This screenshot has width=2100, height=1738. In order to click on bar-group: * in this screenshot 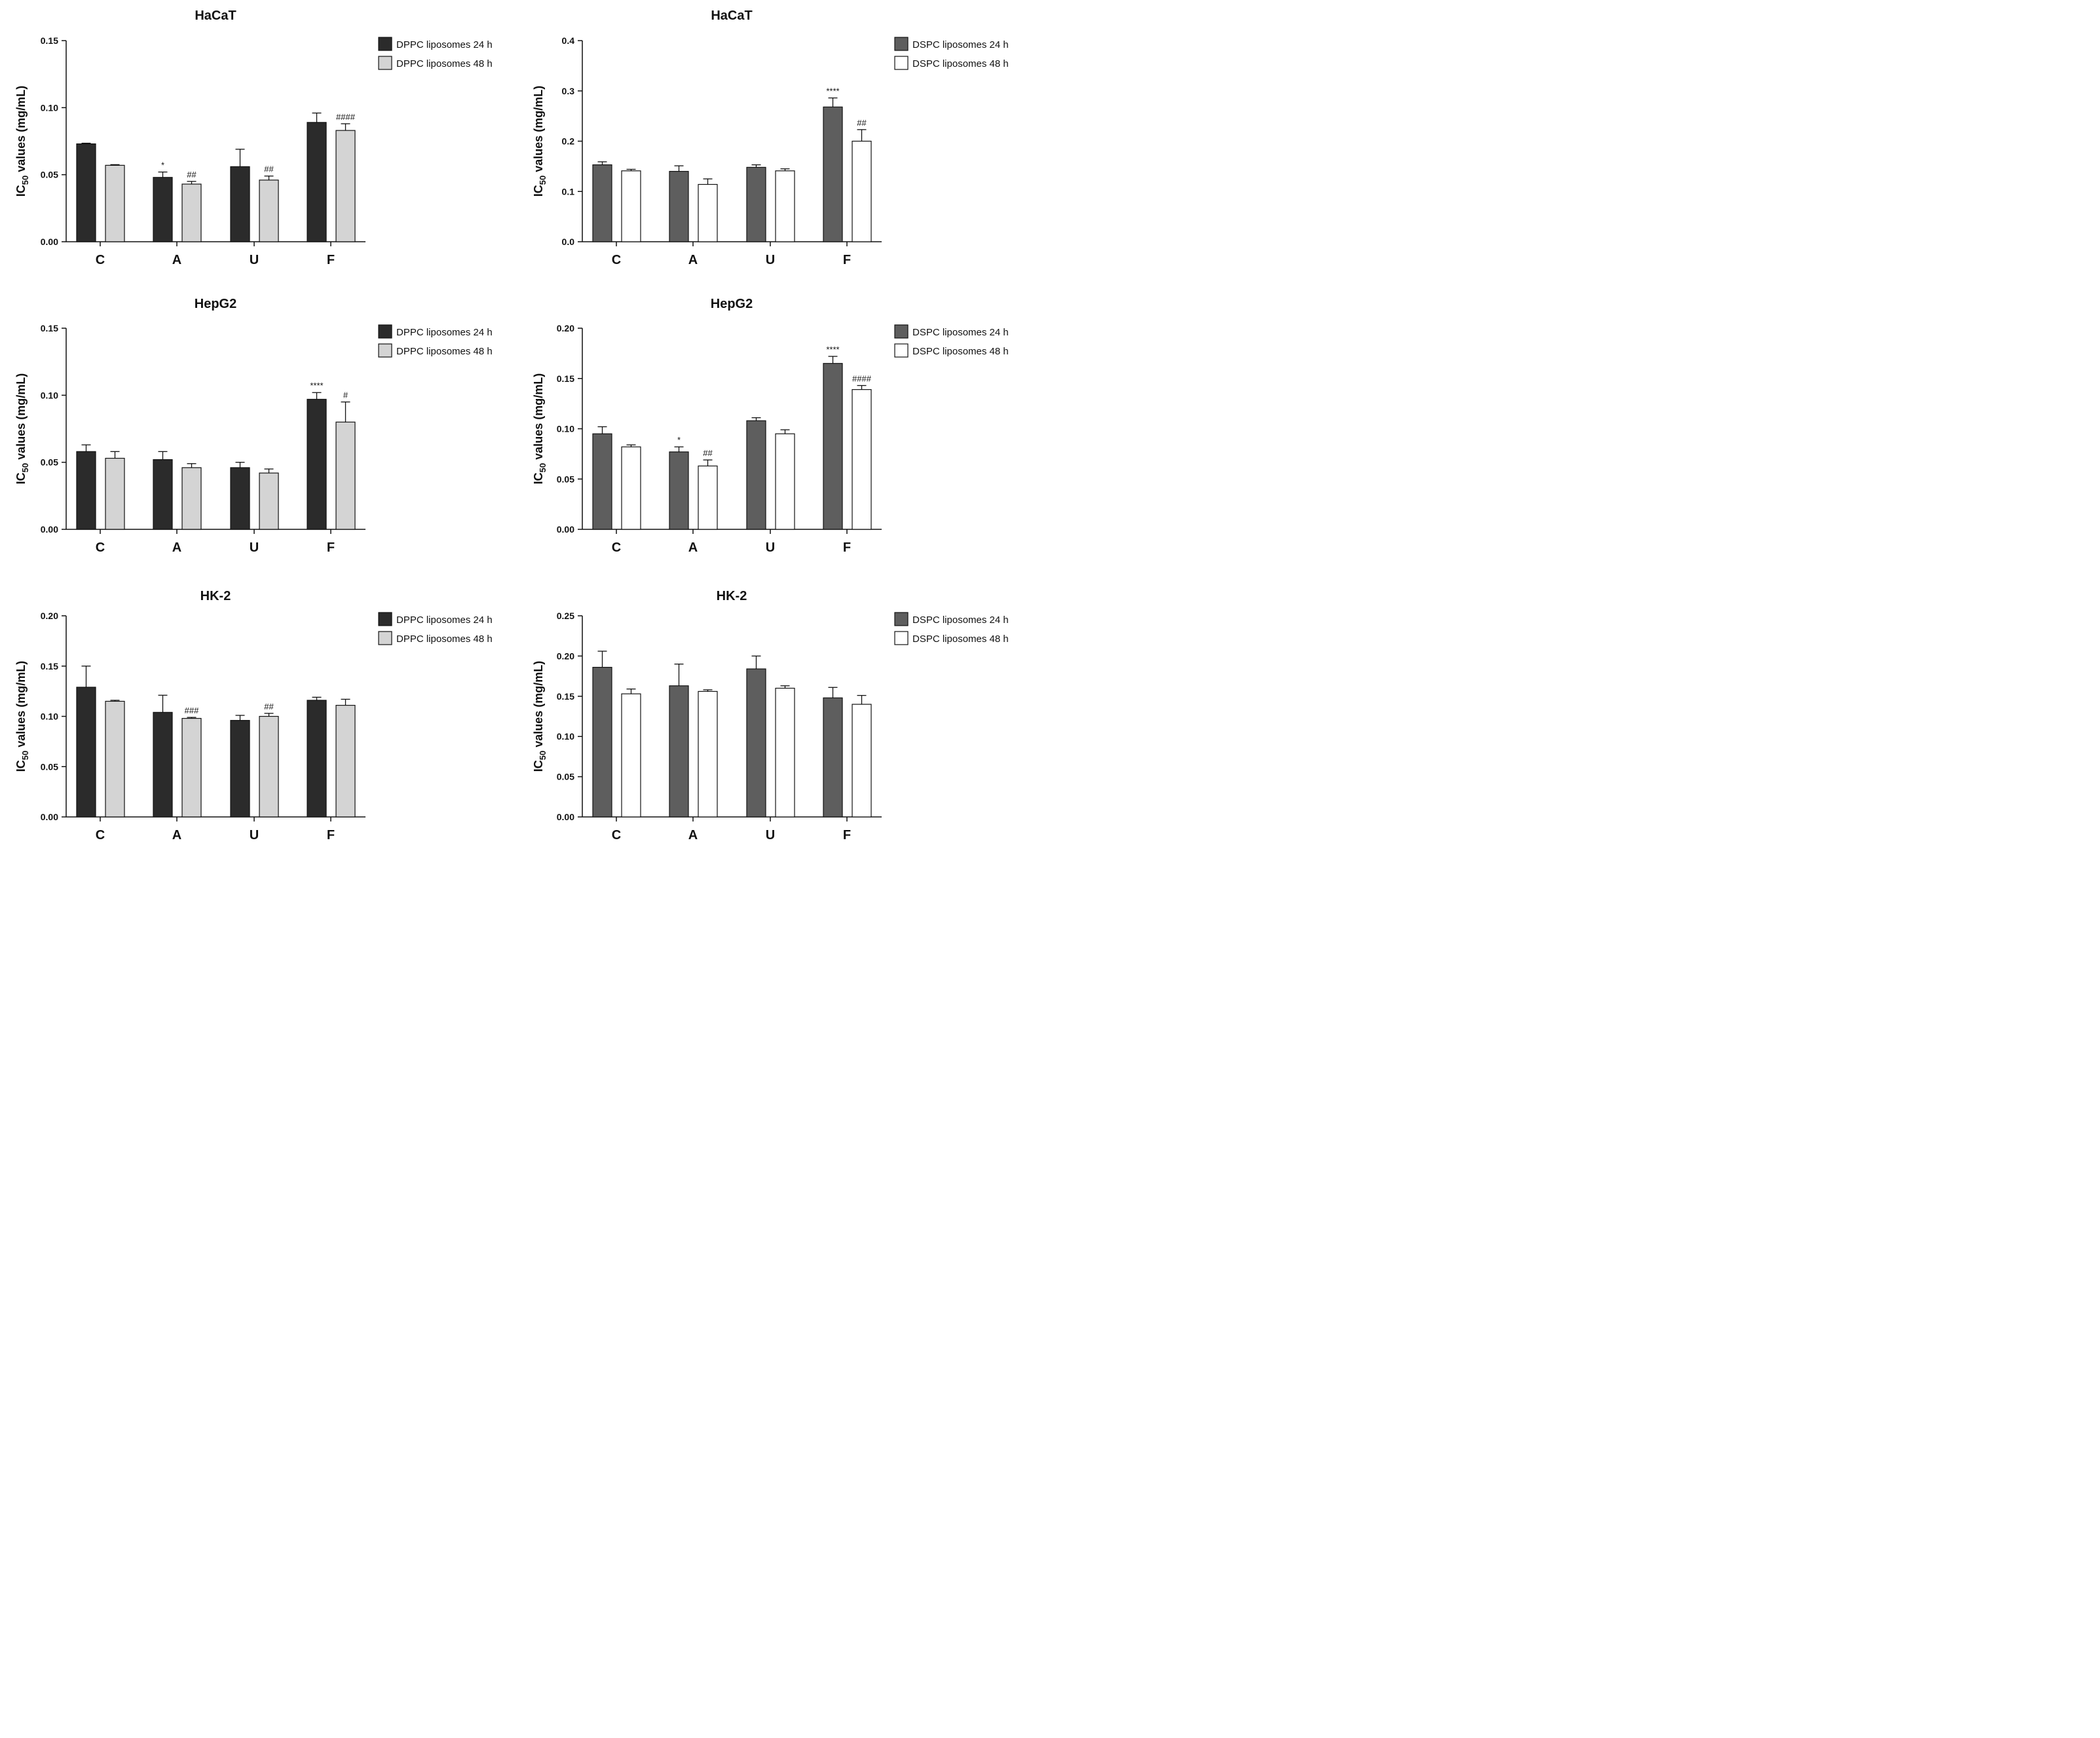, I will do `click(679, 482)`.